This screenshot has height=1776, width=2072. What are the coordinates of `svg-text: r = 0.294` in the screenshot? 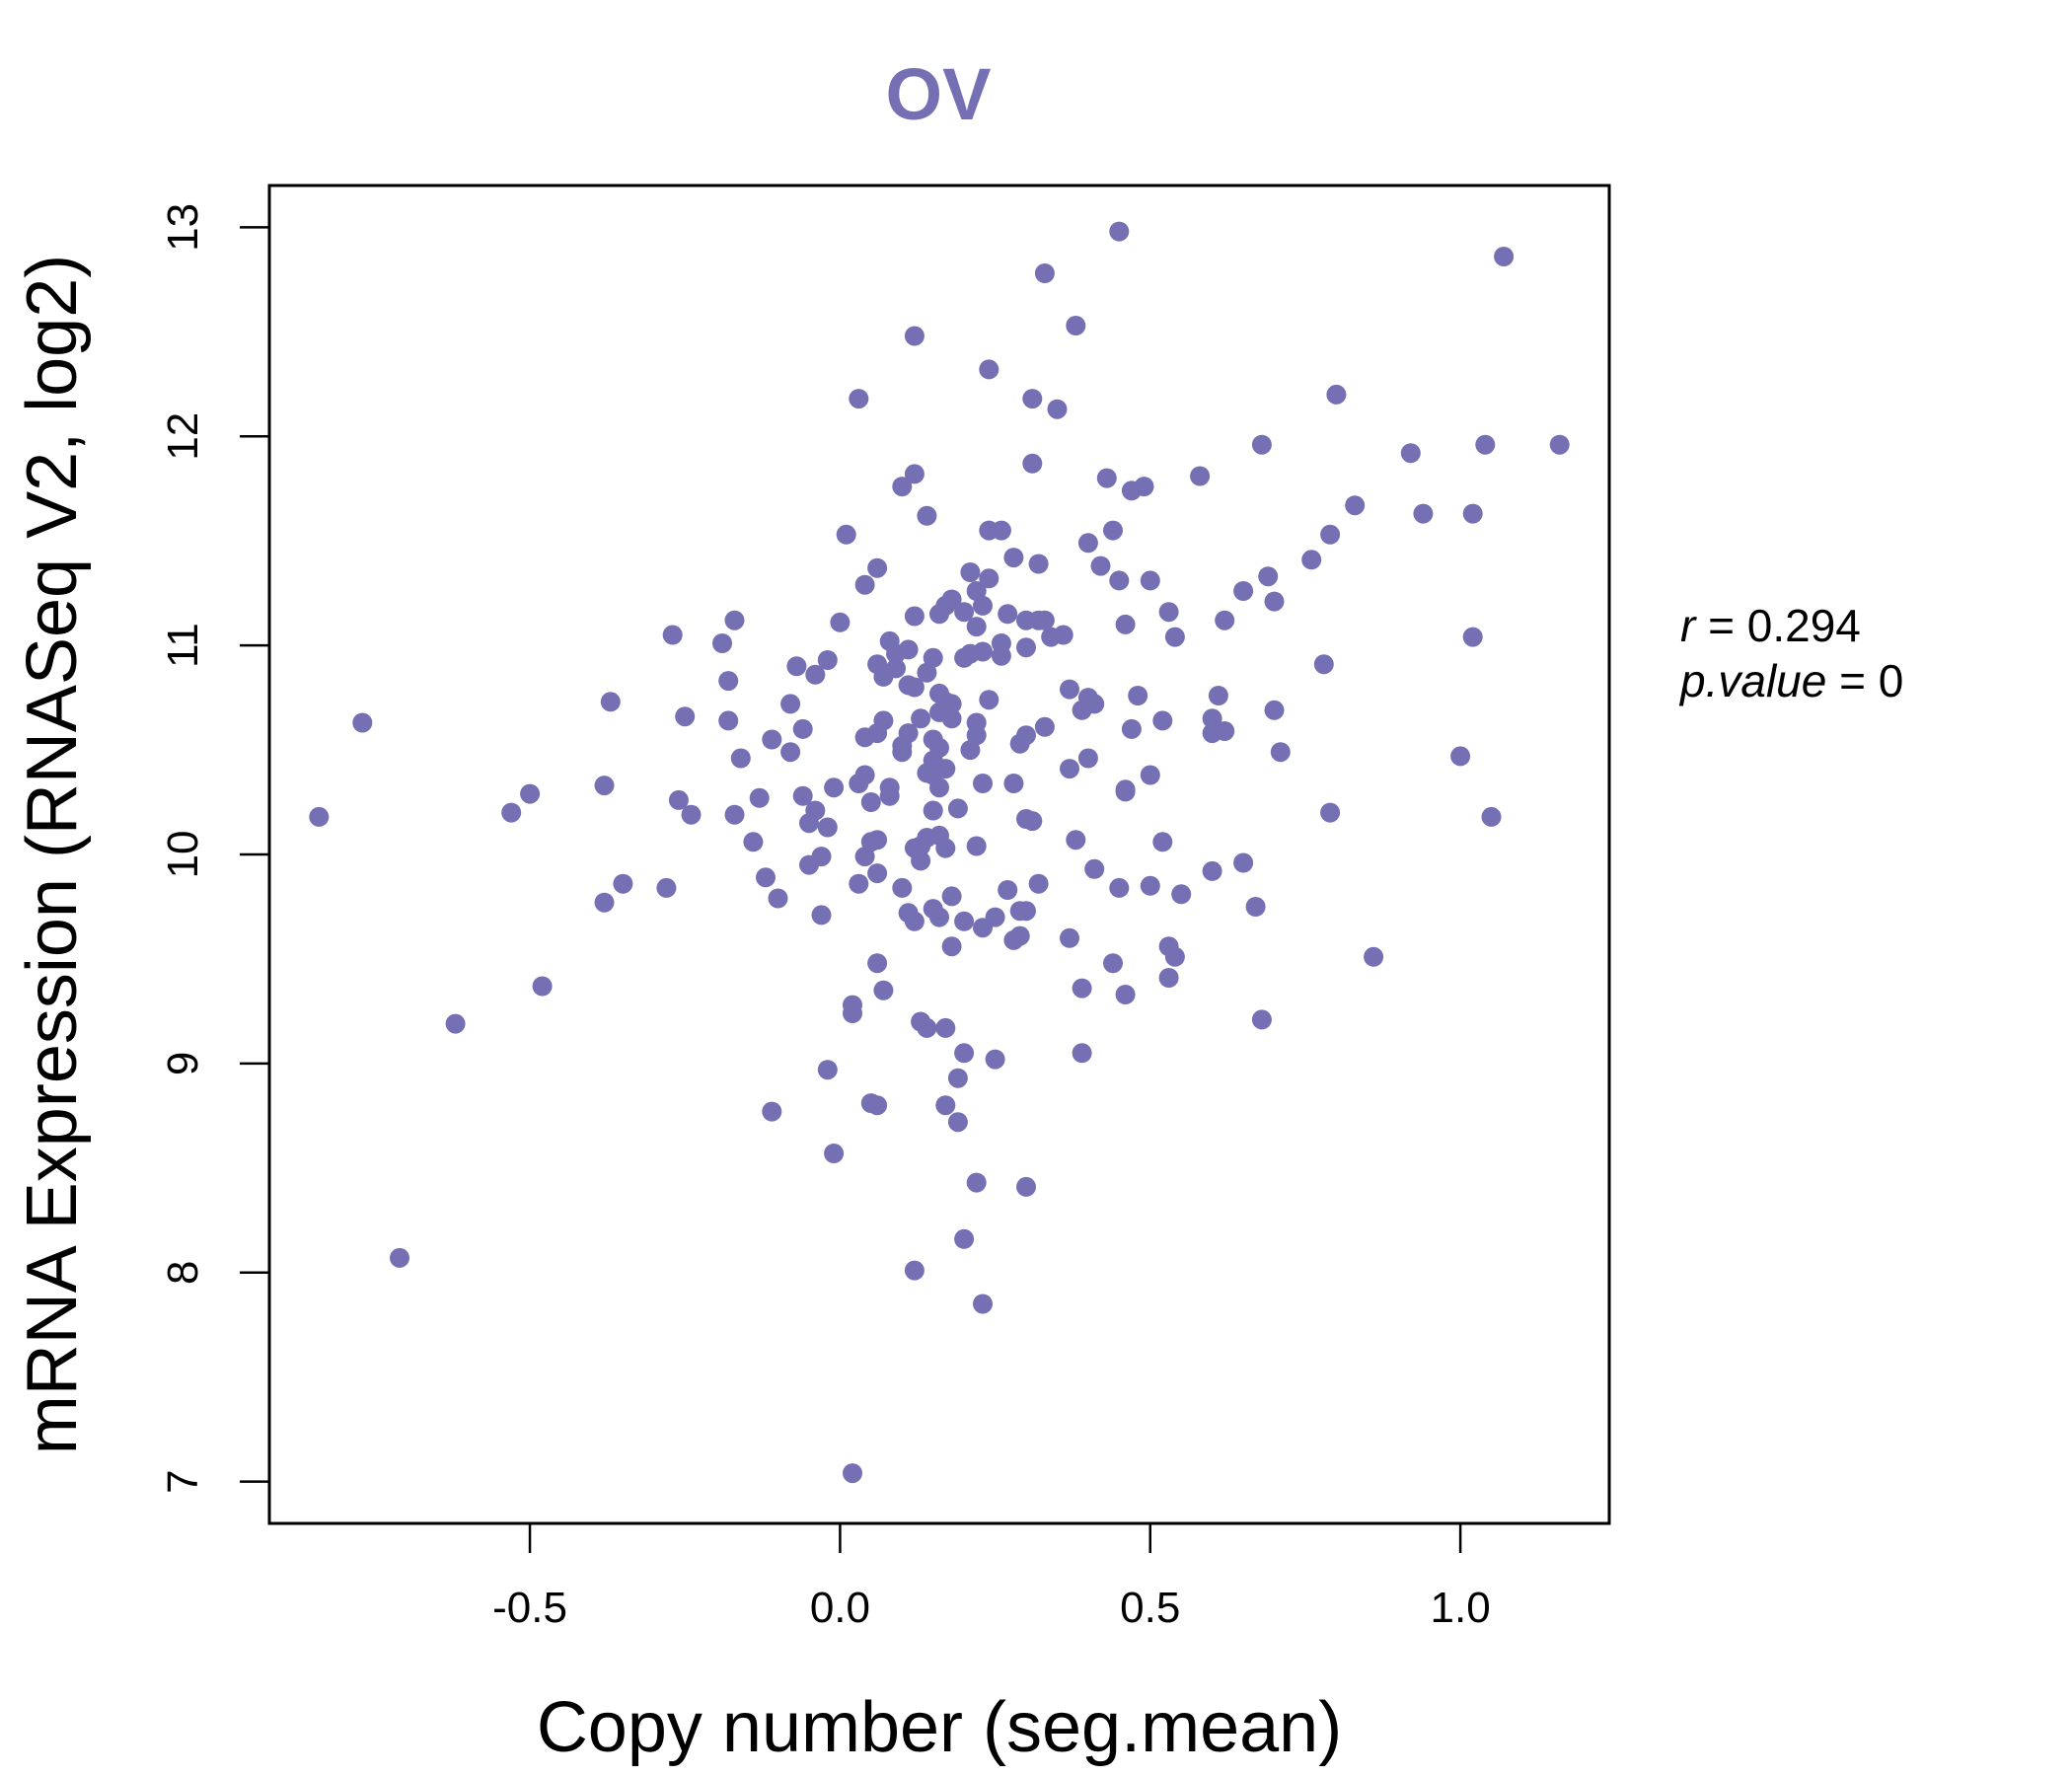 It's located at (1771, 625).